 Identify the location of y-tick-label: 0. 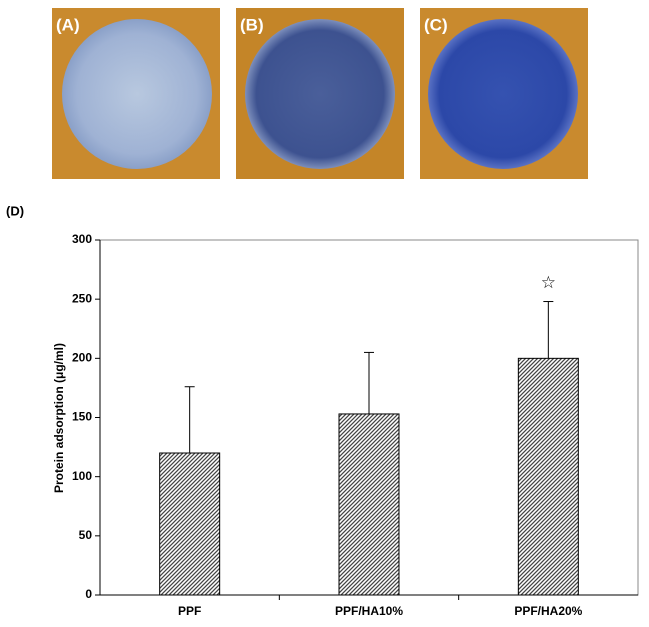
(88, 594).